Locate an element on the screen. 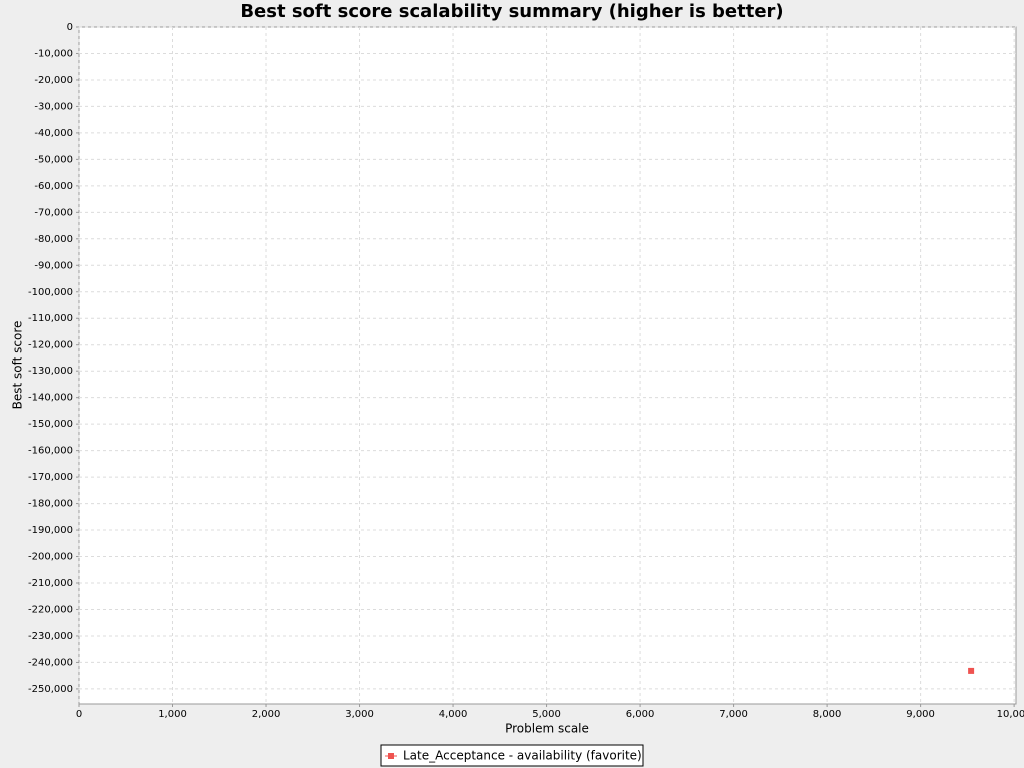 The width and height of the screenshot is (1024, 768). legend is located at coordinates (512, 755).